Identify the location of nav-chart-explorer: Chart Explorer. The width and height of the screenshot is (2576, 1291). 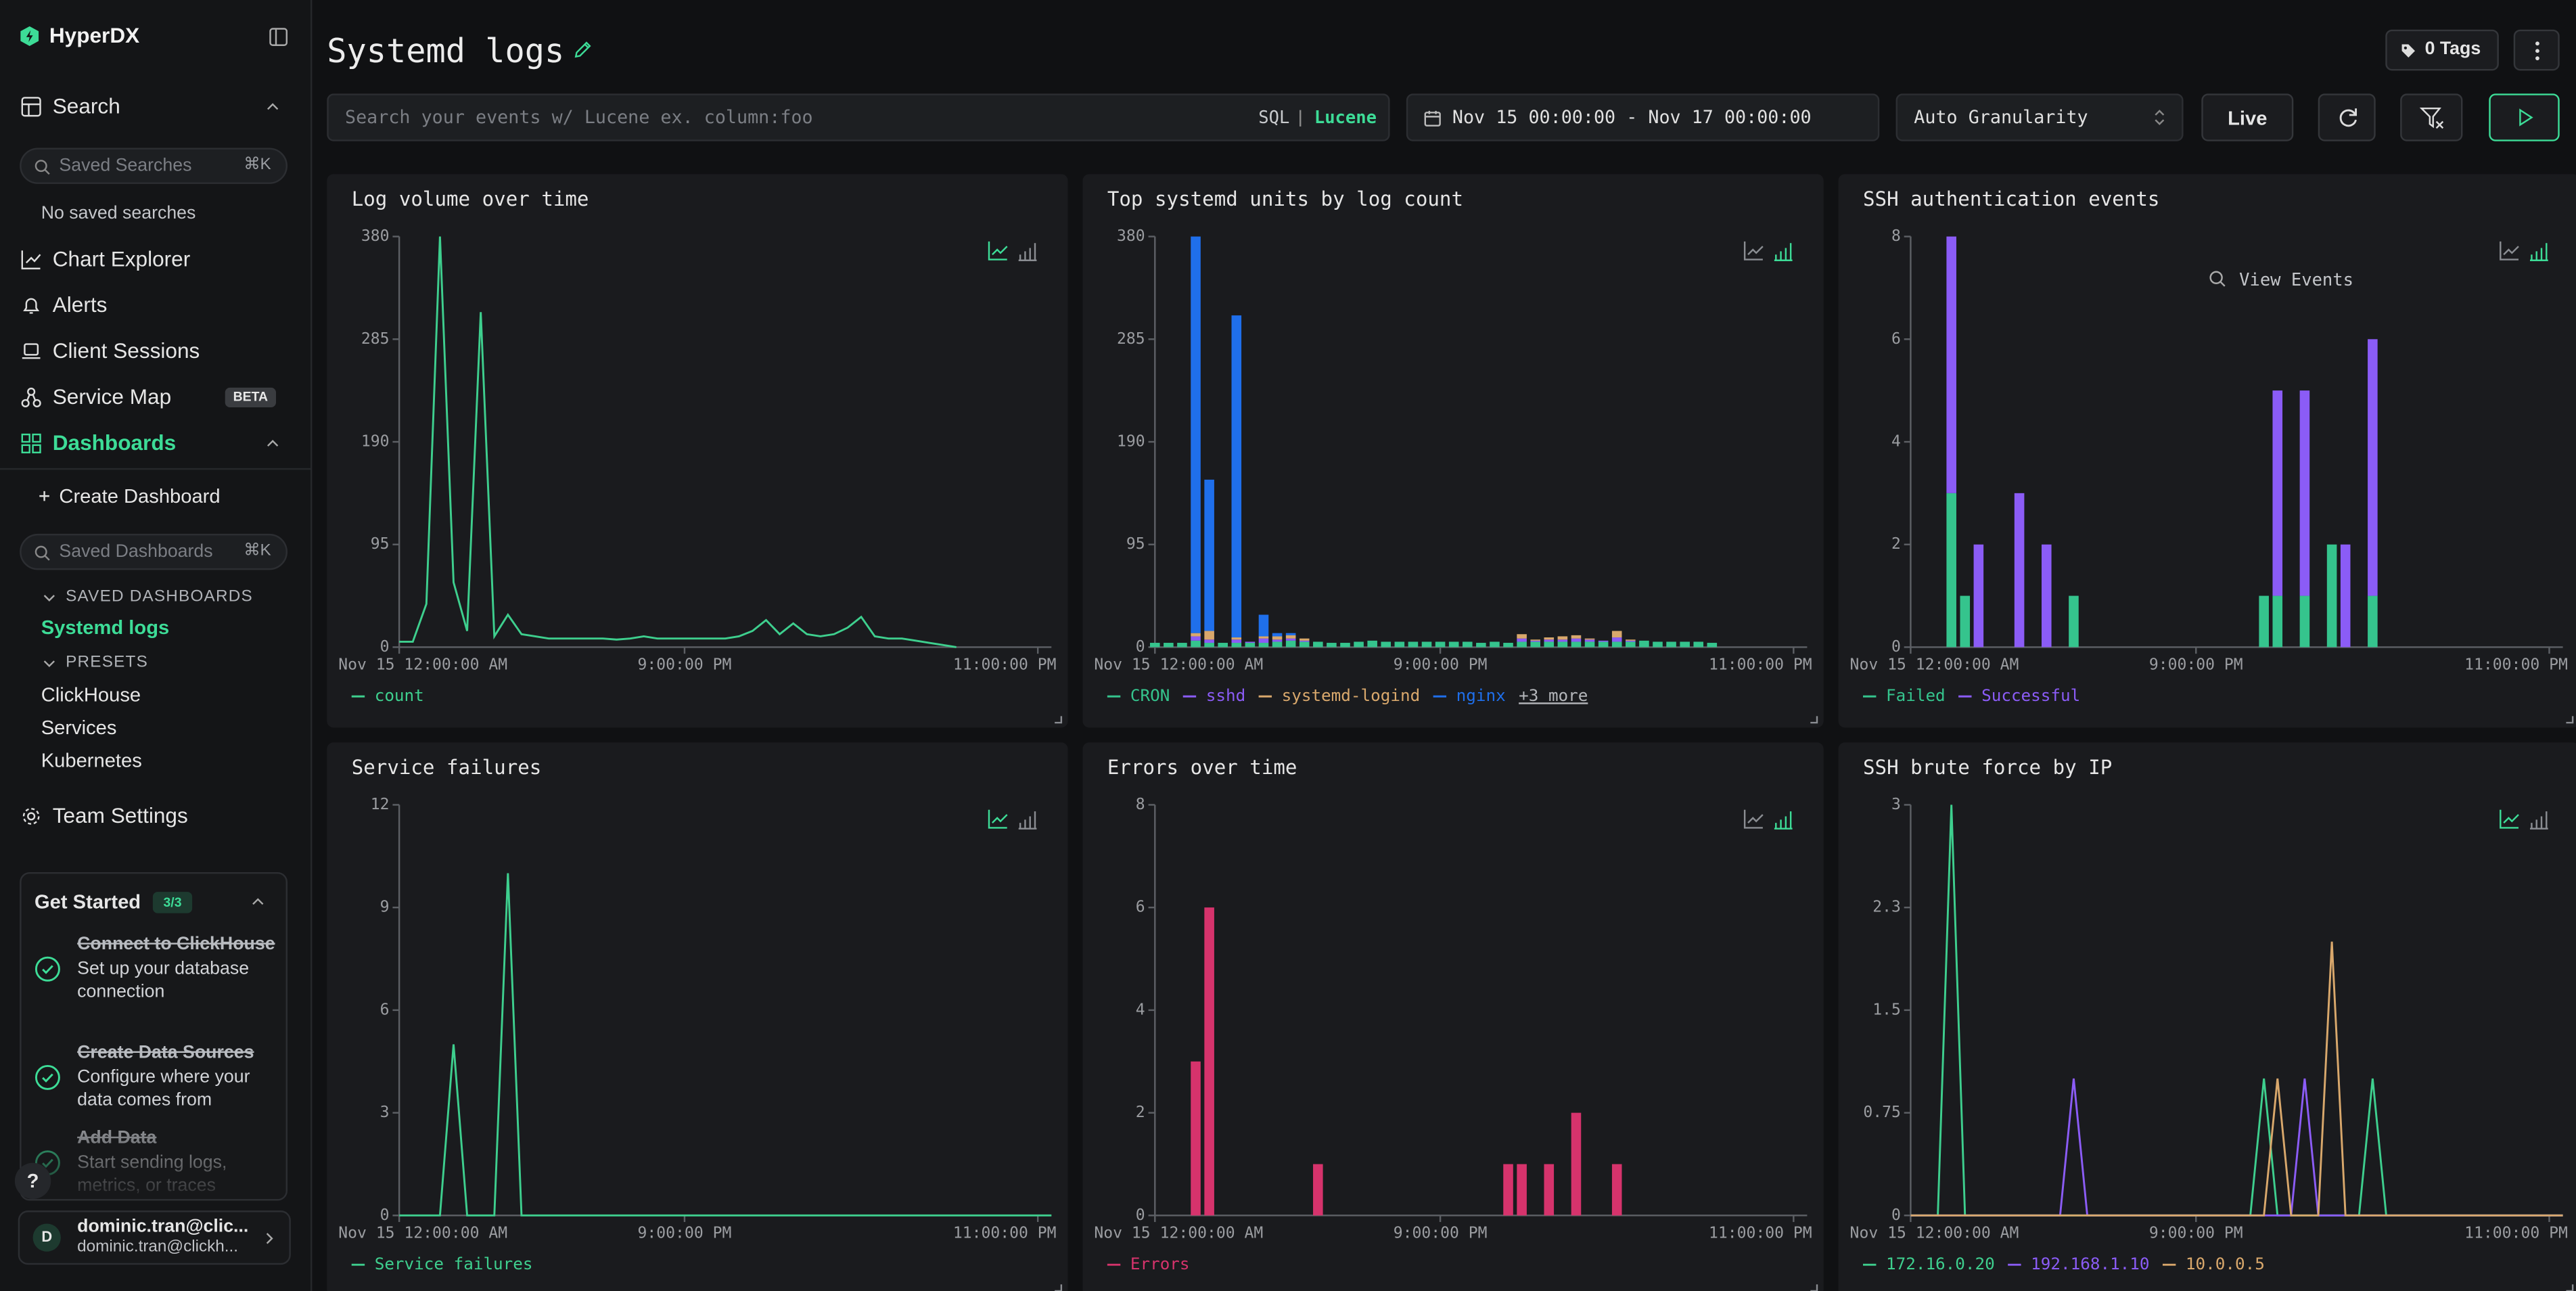
(121, 258).